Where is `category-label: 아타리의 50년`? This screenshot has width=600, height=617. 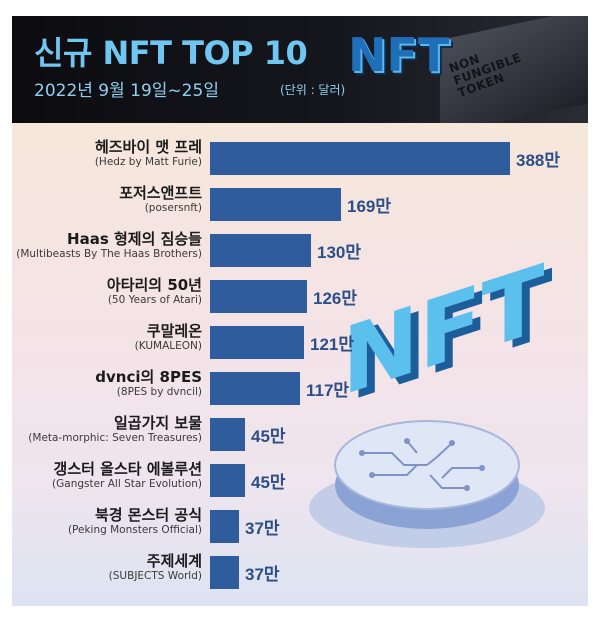
category-label: 아타리의 50년 is located at coordinates (154, 285).